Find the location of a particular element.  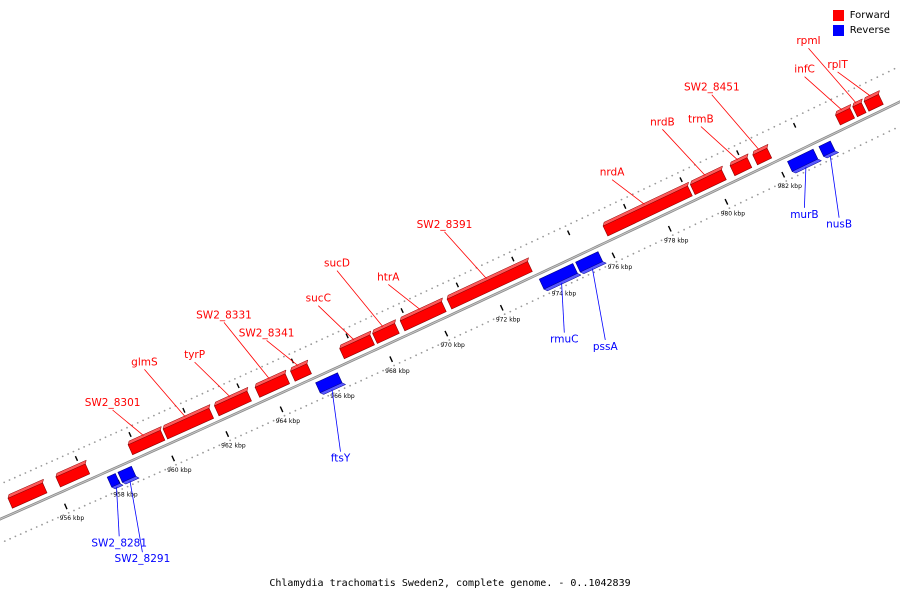

reverse-swatch is located at coordinates (838, 30).